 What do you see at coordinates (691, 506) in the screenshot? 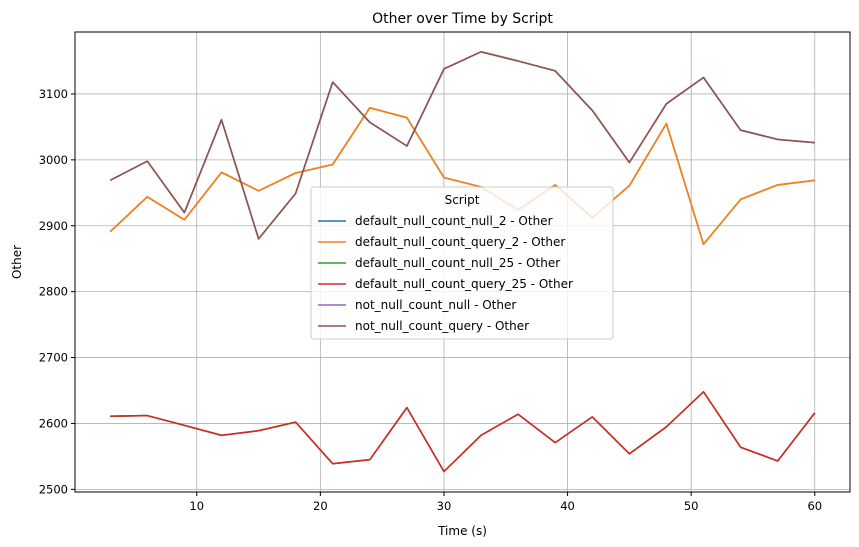
I see `x-tick-label: 50` at bounding box center [691, 506].